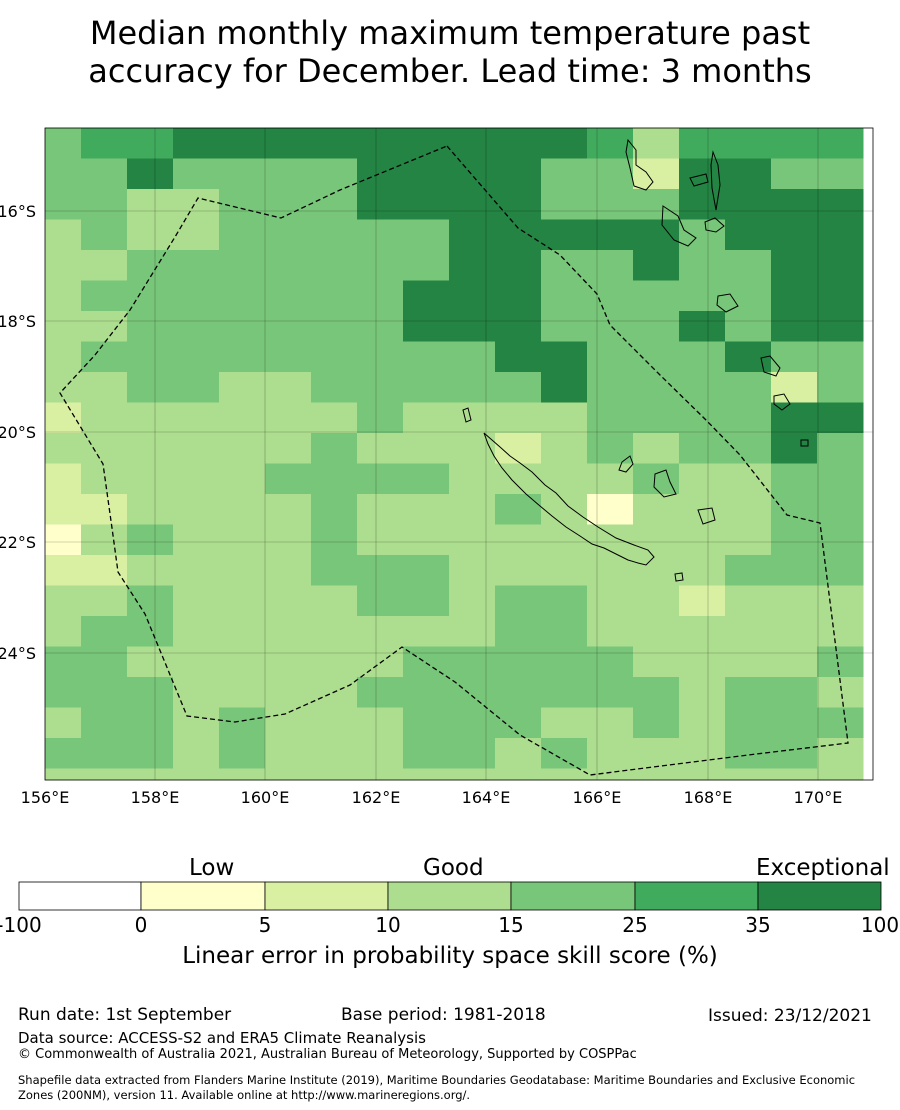 The width and height of the screenshot is (900, 1110). What do you see at coordinates (450, 33) in the screenshot?
I see `title-line-1: Median monthly maximum temperature past` at bounding box center [450, 33].